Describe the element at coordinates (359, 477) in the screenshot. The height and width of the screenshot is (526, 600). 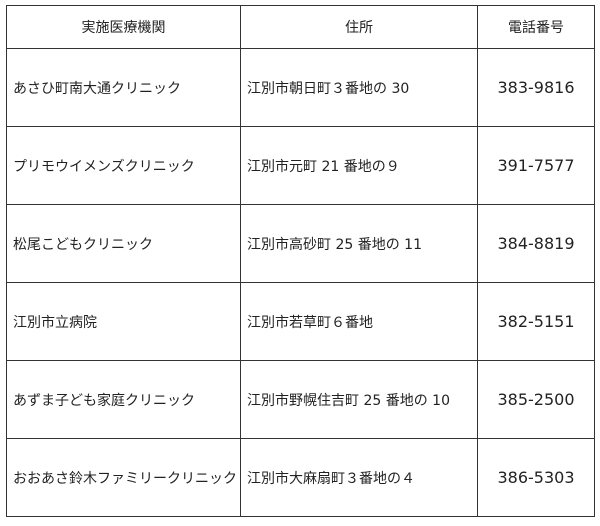
I see `table-cell: 江別市大麻扇町３番地の４` at that location.